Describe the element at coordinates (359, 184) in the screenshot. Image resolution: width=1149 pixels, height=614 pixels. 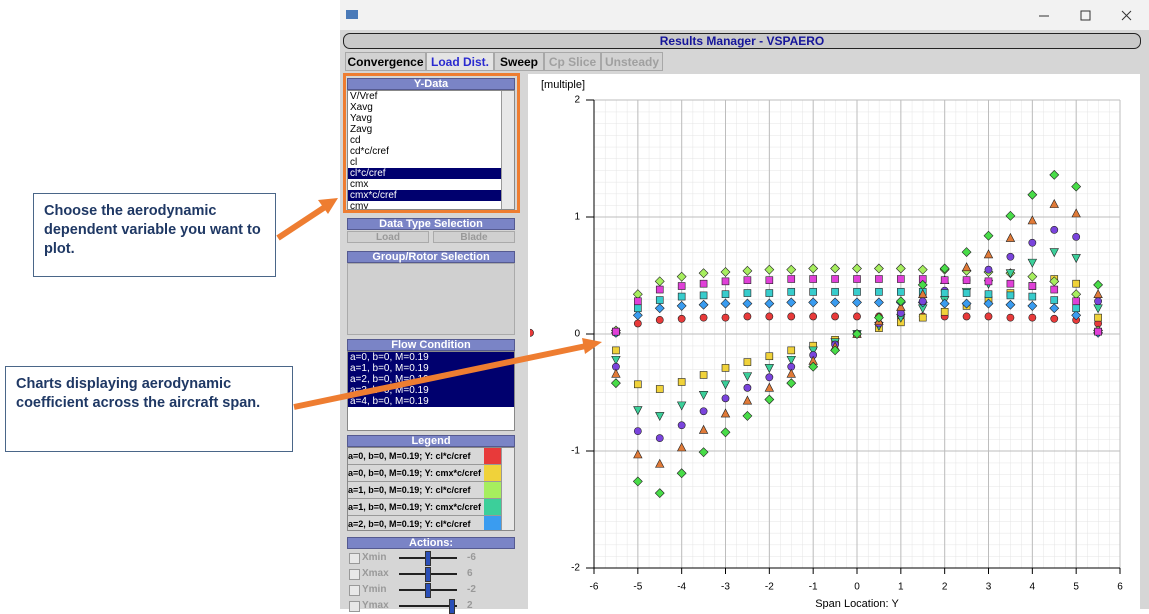
I see `list-item: cmx` at that location.